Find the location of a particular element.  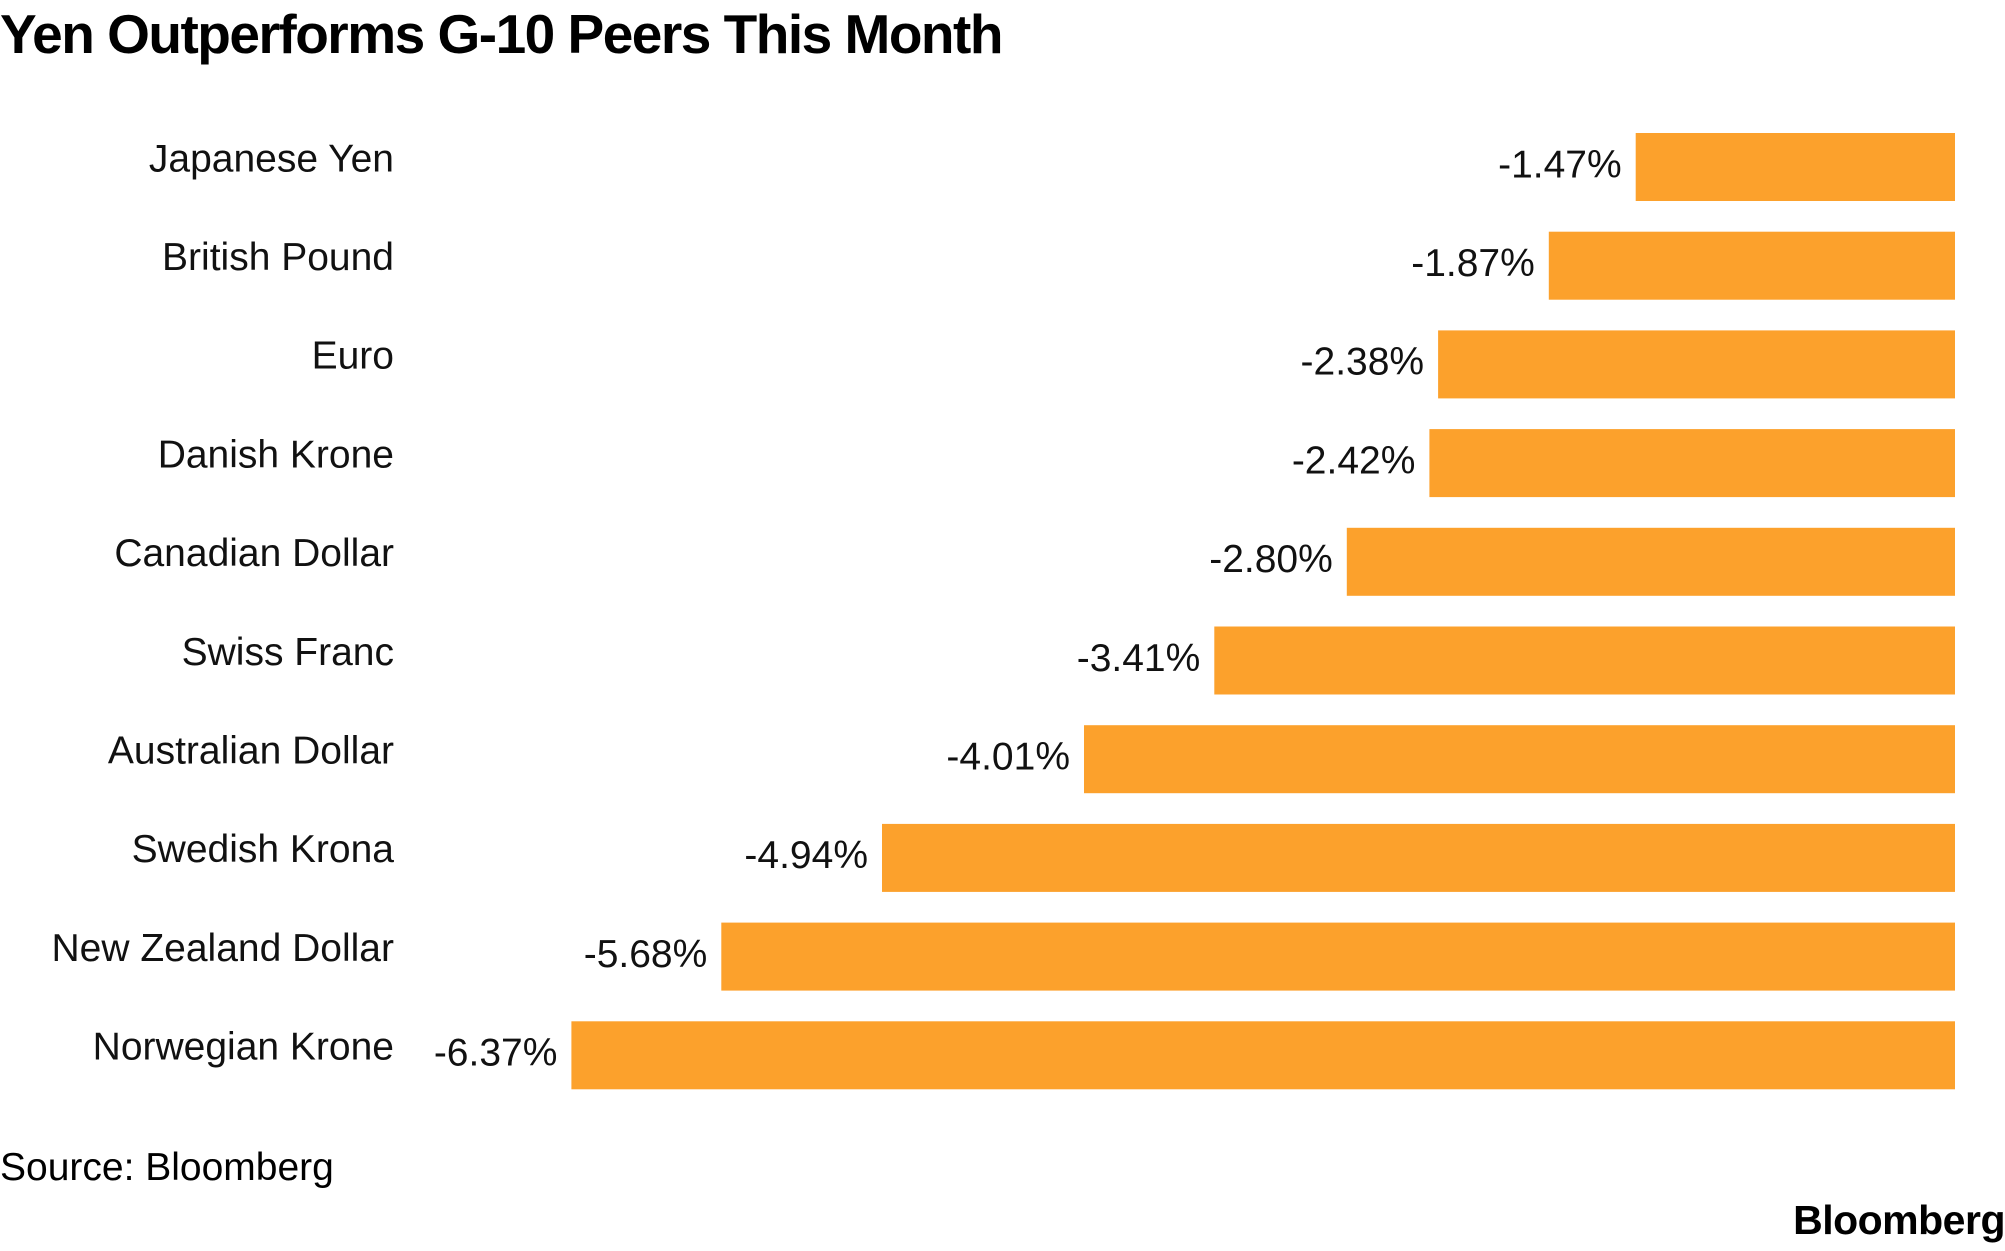

category-label: Swedish Krona is located at coordinates (263, 849).